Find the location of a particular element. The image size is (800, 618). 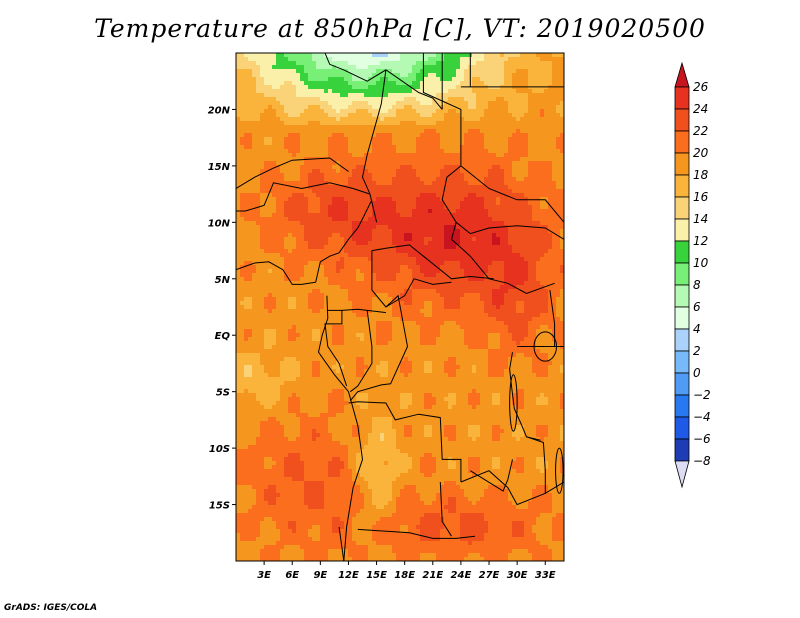

x-tick-label: 30E is located at coordinates (517, 575).